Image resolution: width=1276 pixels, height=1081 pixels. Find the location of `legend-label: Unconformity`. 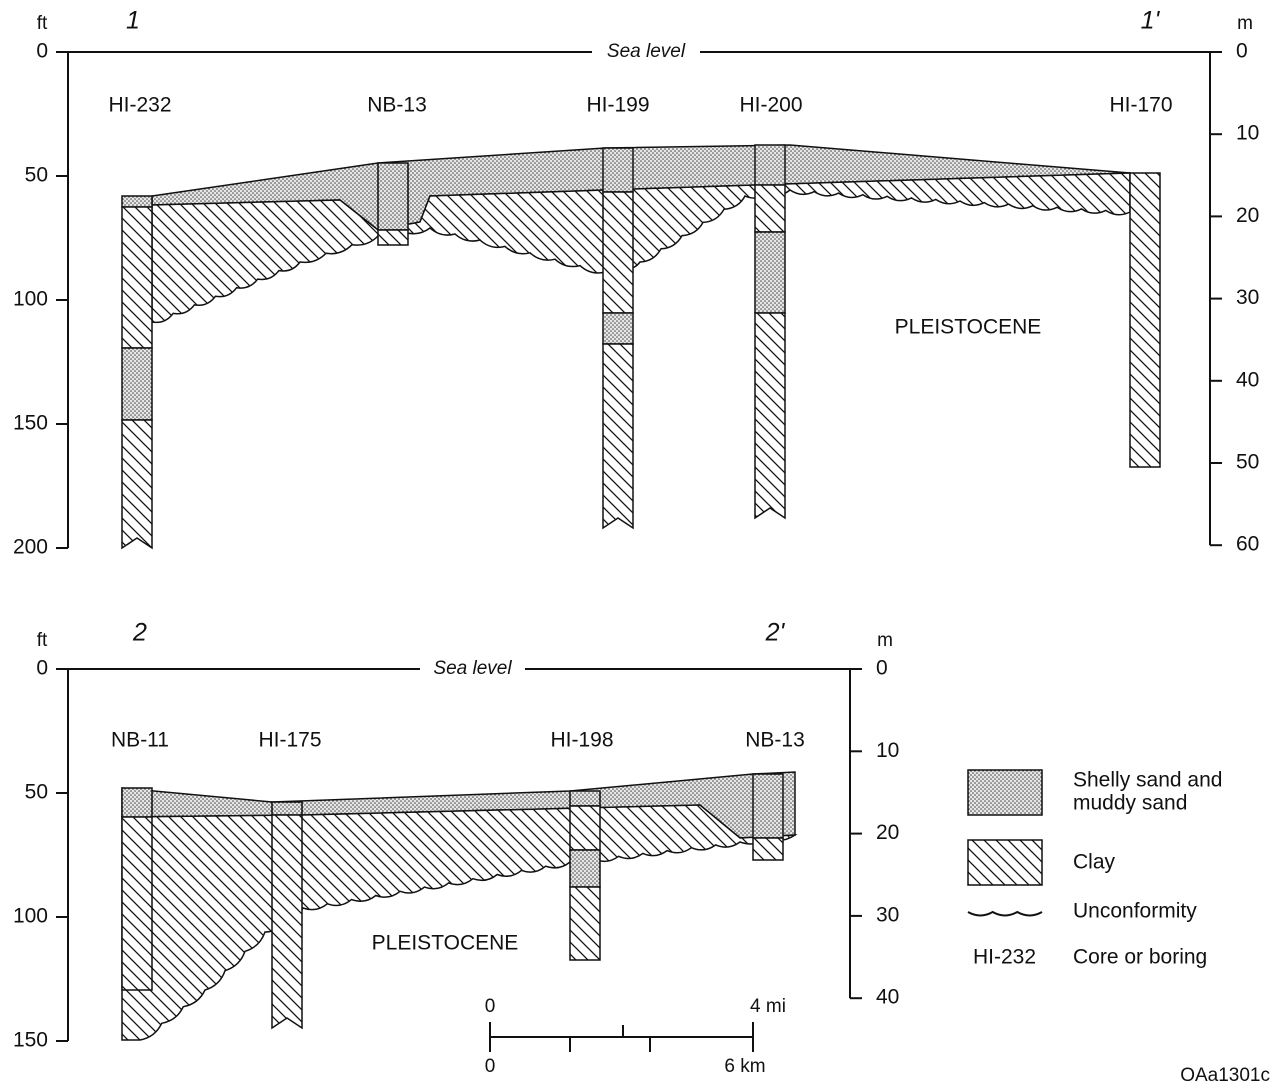

legend-label: Unconformity is located at coordinates (1135, 911).